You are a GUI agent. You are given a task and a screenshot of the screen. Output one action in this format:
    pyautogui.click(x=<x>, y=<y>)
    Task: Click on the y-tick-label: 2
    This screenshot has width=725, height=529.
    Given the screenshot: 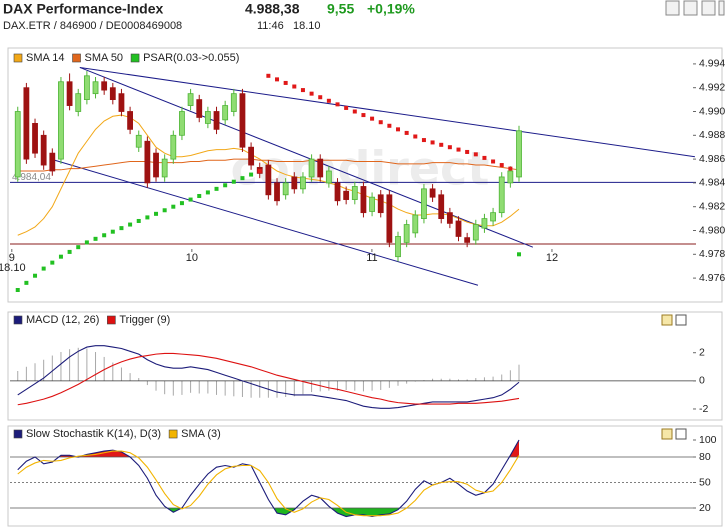 What is the action you would take?
    pyautogui.click(x=702, y=353)
    